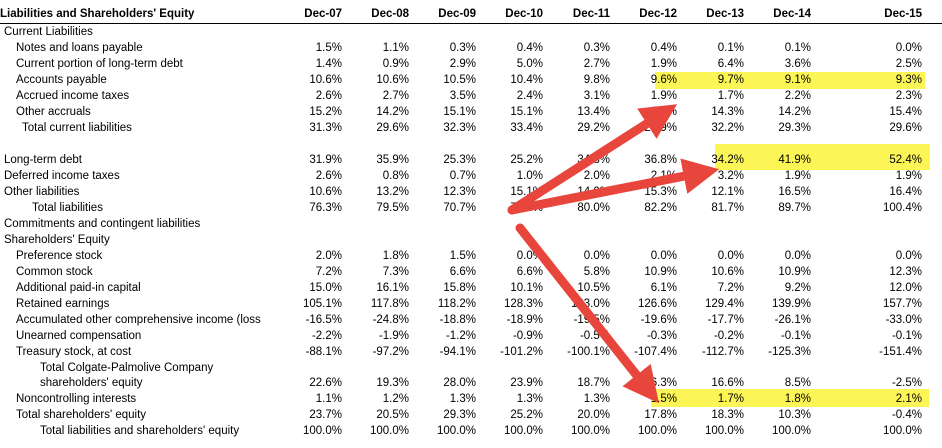 The height and width of the screenshot is (448, 942). I want to click on value-cell: -112.7%, so click(723, 352).